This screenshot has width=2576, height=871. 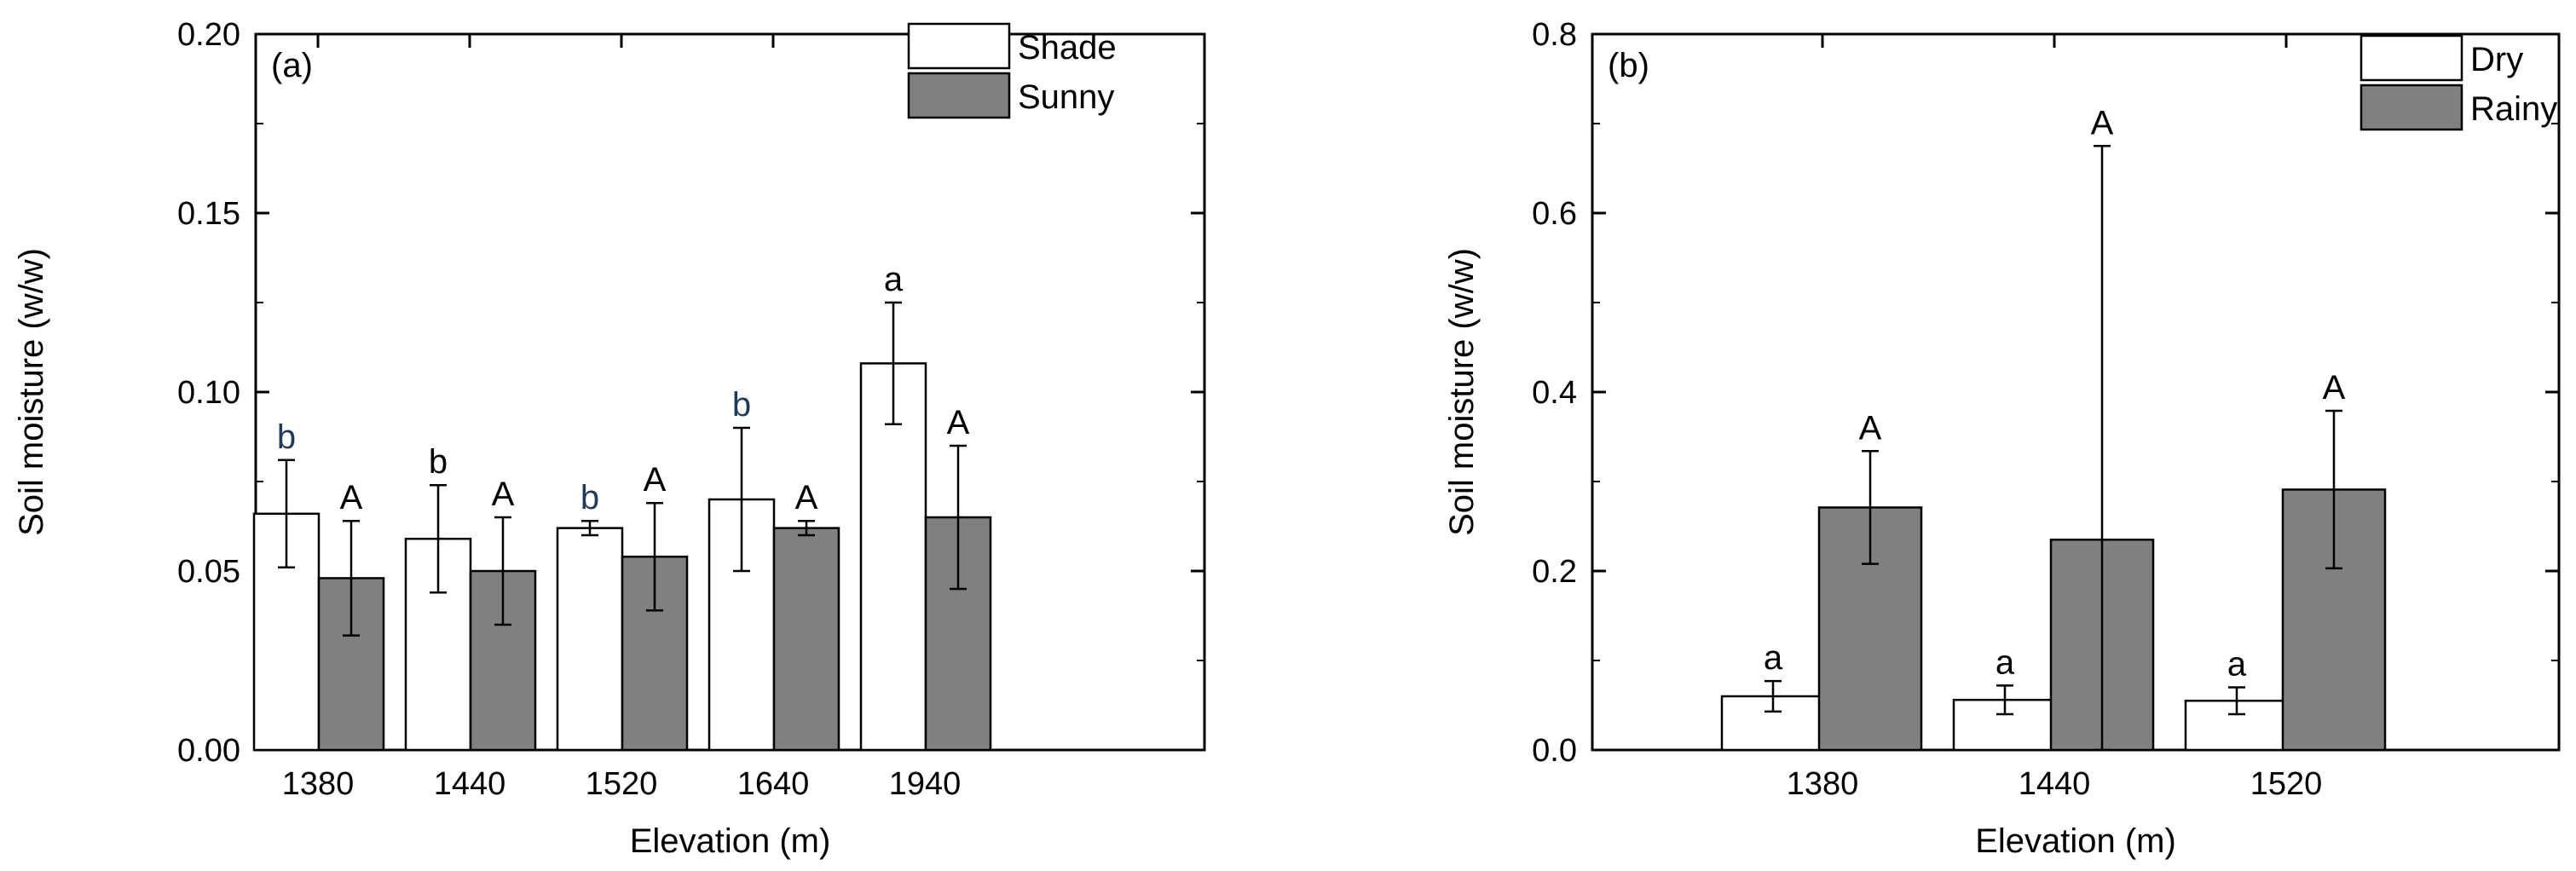 I want to click on legend-label-sunny: Sunny, so click(x=1066, y=97).